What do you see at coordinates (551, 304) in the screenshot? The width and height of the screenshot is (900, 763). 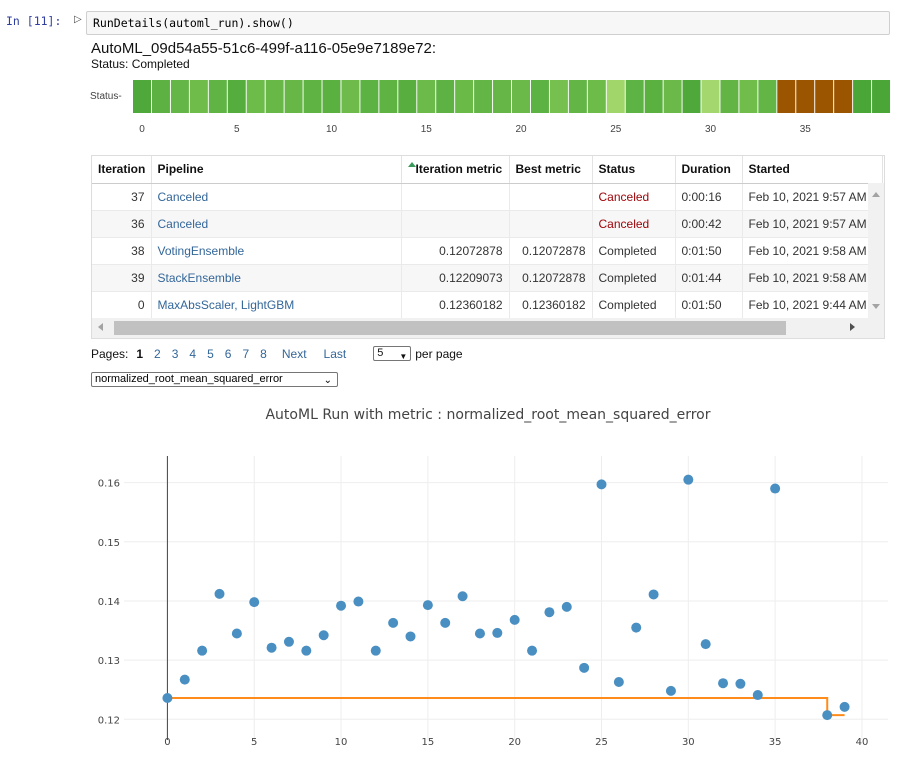 I see `cell-best: 0.12360182` at bounding box center [551, 304].